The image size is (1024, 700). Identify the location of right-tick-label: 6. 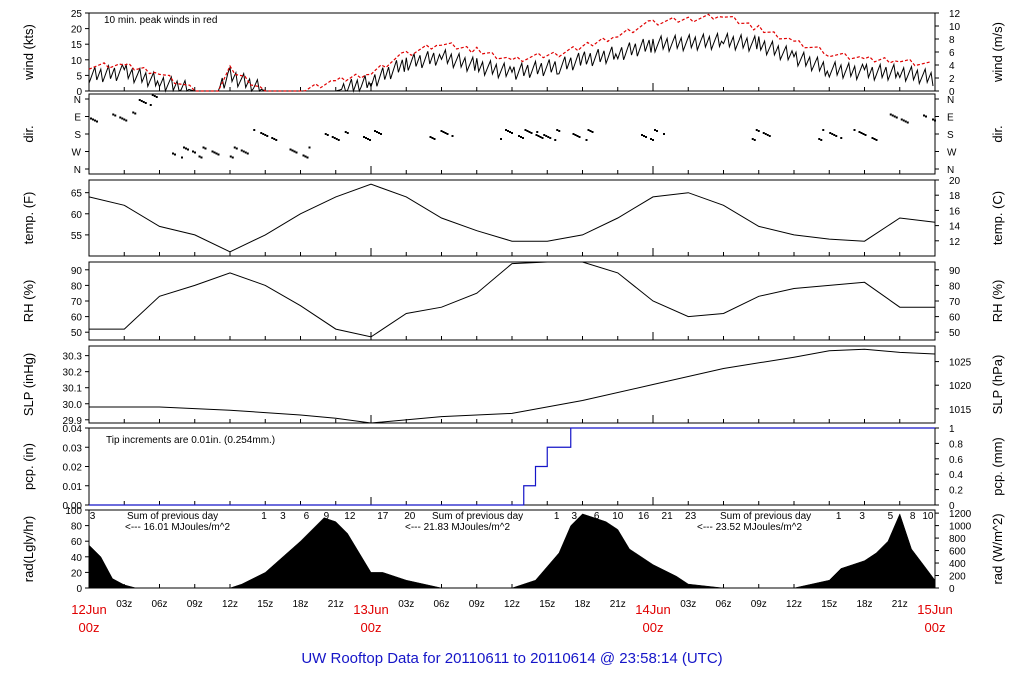
(952, 53).